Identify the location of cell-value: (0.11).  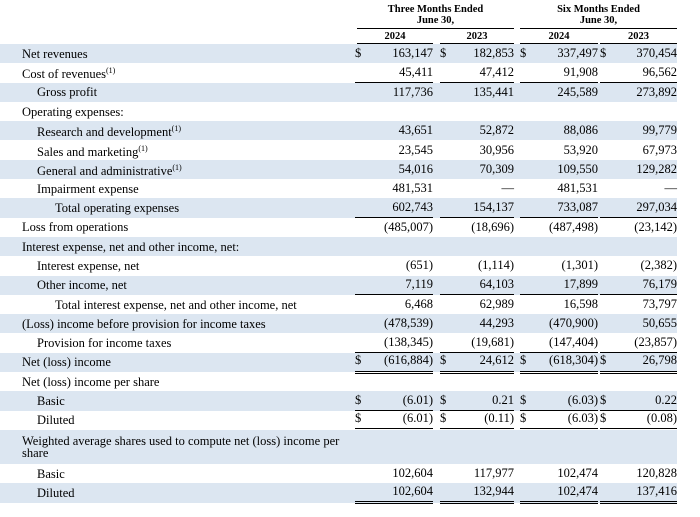
(483, 420).